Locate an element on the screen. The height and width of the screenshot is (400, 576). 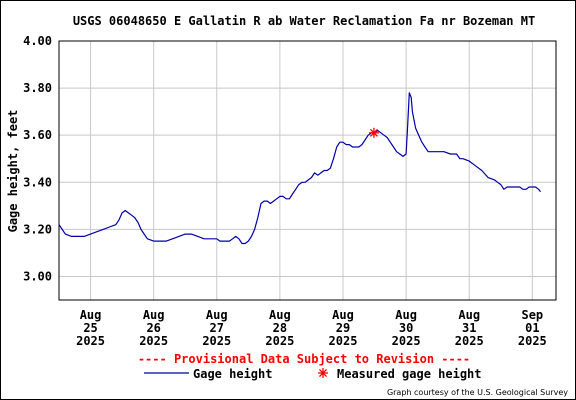
legend: Gage height Measured gage height is located at coordinates (313, 374).